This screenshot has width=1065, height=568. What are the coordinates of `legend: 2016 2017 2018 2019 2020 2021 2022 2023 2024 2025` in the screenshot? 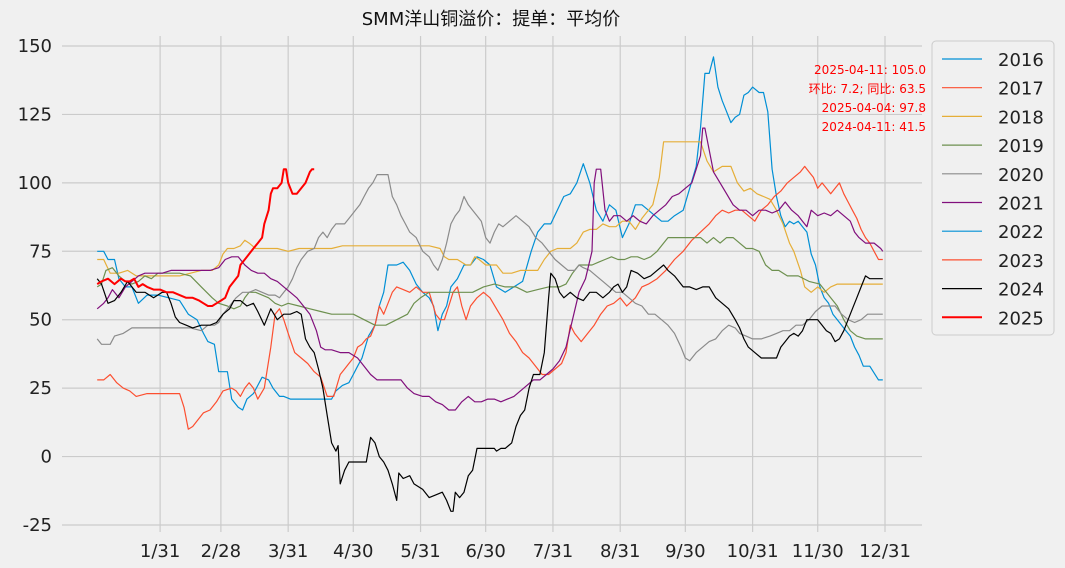 It's located at (993, 188).